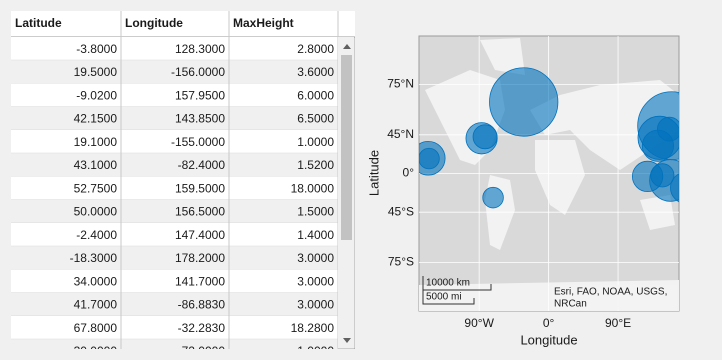 This screenshot has height=360, width=722. Describe the element at coordinates (96, 72) in the screenshot. I see `cell: 19.5000` at that location.